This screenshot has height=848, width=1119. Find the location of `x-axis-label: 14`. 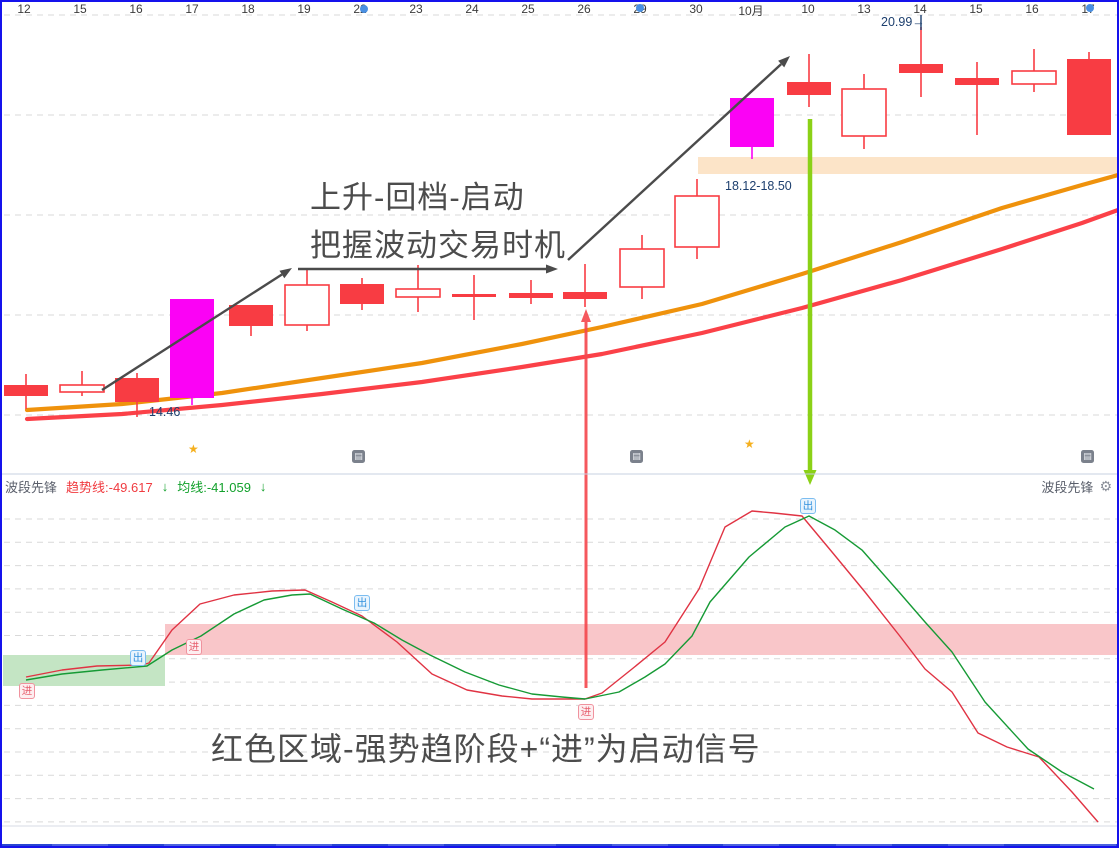

x-axis-label: 14 is located at coordinates (920, 9).